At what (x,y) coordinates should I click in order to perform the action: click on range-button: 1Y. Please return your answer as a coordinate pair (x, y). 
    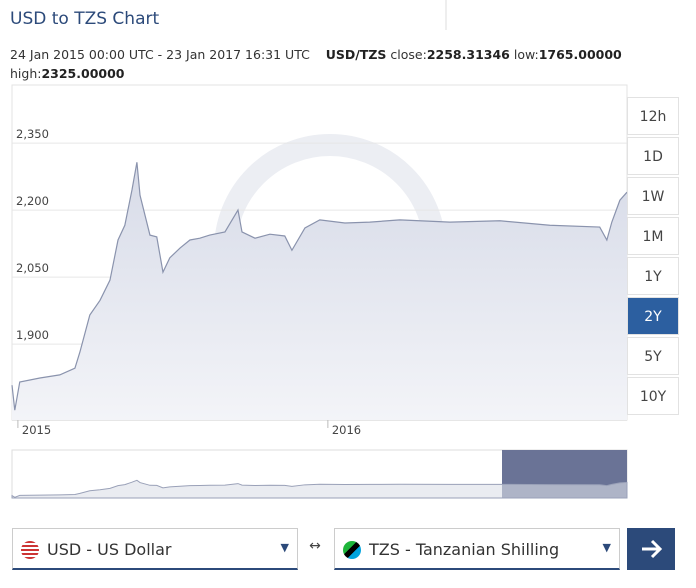
    Looking at the image, I should click on (653, 276).